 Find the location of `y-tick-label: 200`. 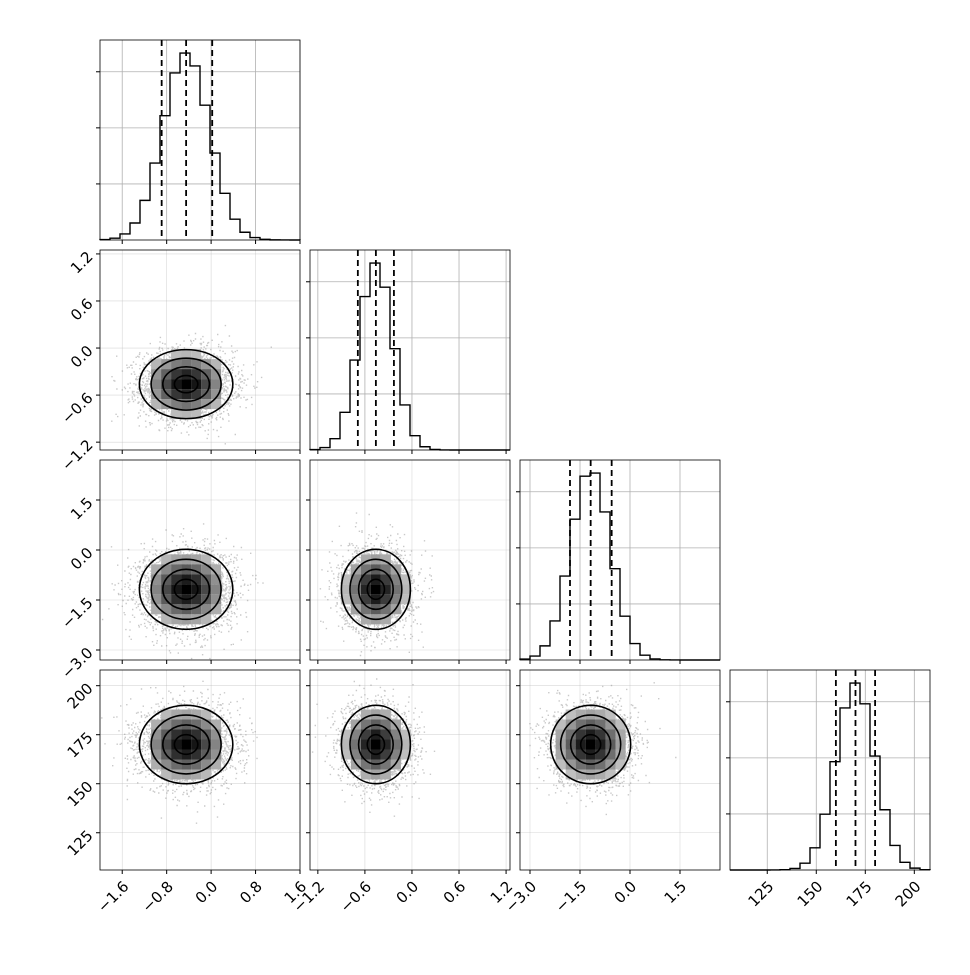

y-tick-label: 200 is located at coordinates (80, 695).